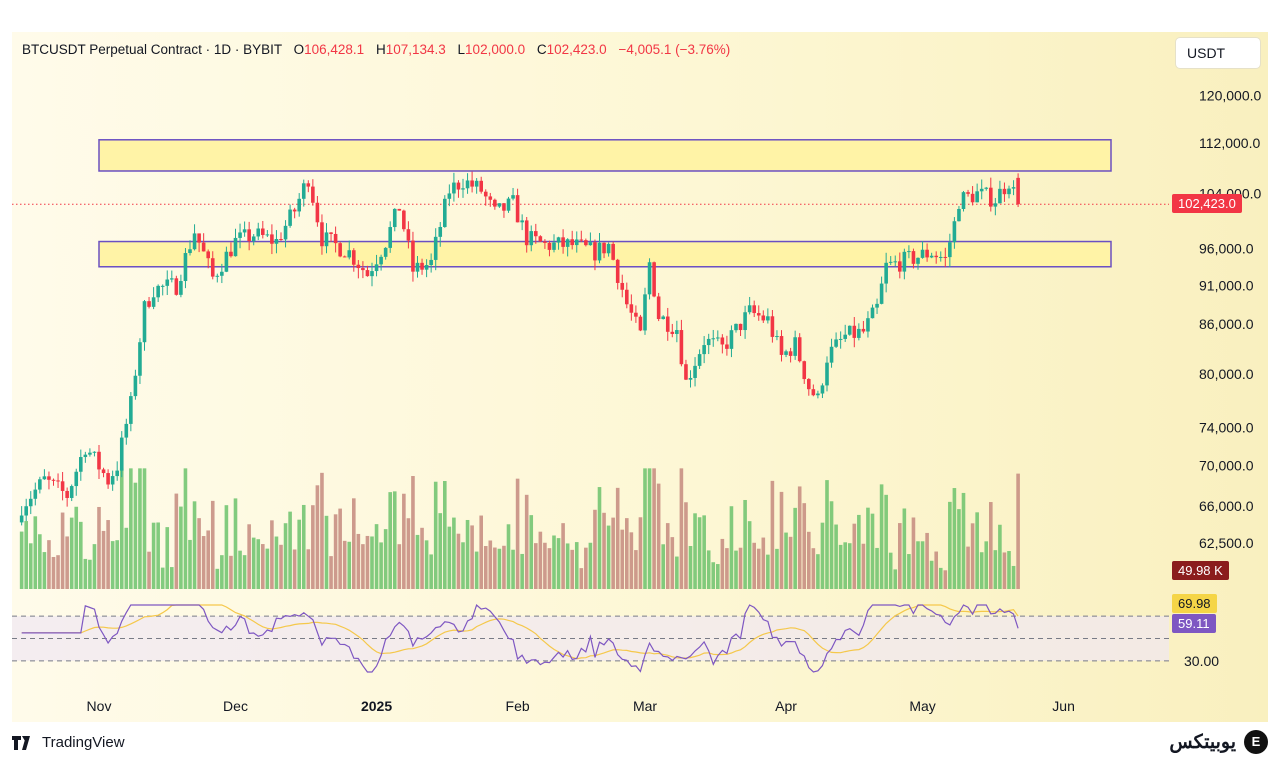  Describe the element at coordinates (461, 49) in the screenshot. I see `ohlc-low-label: L` at that location.